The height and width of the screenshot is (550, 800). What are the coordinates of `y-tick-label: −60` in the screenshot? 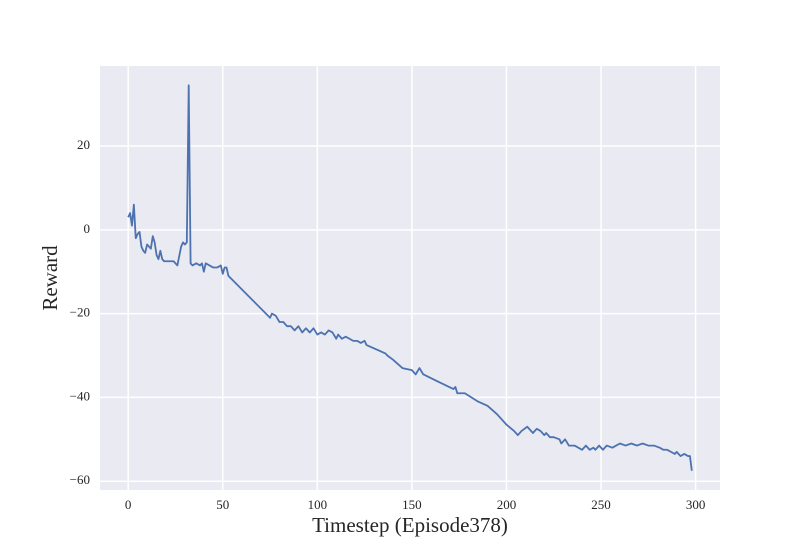 It's located at (80, 479).